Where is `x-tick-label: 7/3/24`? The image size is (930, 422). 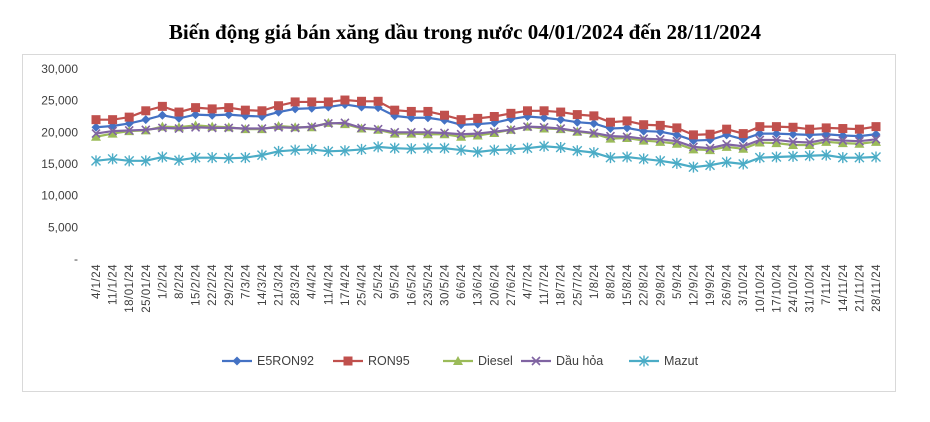 x-tick-label: 7/3/24 is located at coordinates (246, 281).